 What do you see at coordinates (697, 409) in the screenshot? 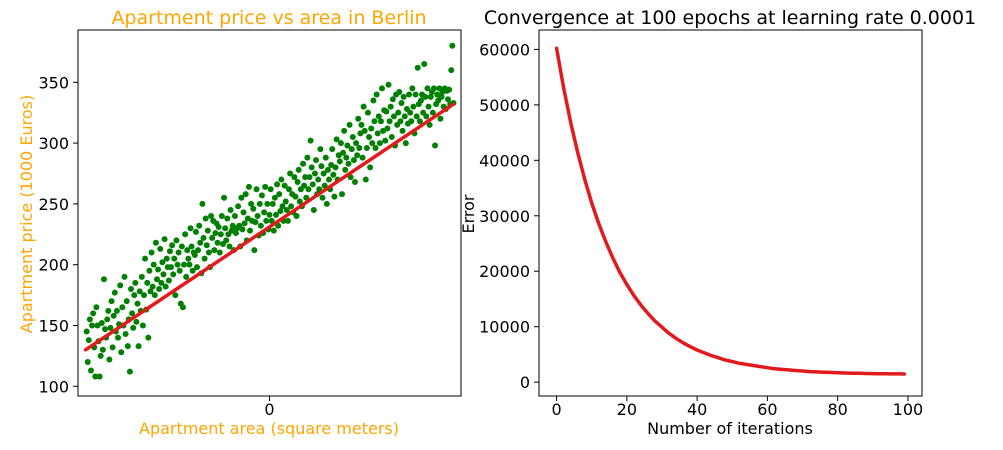
I see `convergence-x-tick-label: 40` at bounding box center [697, 409].